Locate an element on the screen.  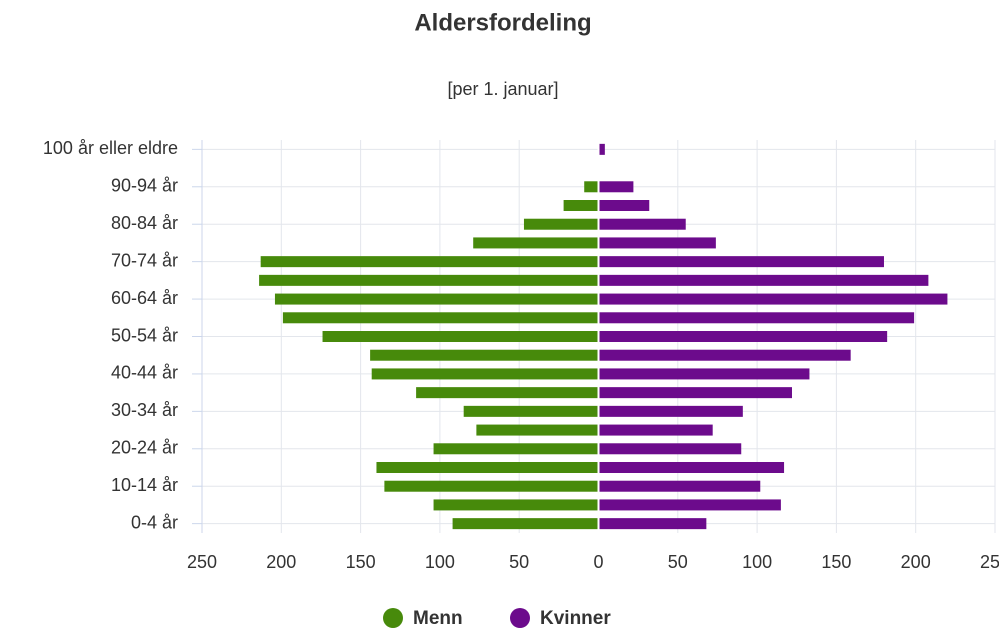
y-tick-label: 30-34 år is located at coordinates (144, 410).